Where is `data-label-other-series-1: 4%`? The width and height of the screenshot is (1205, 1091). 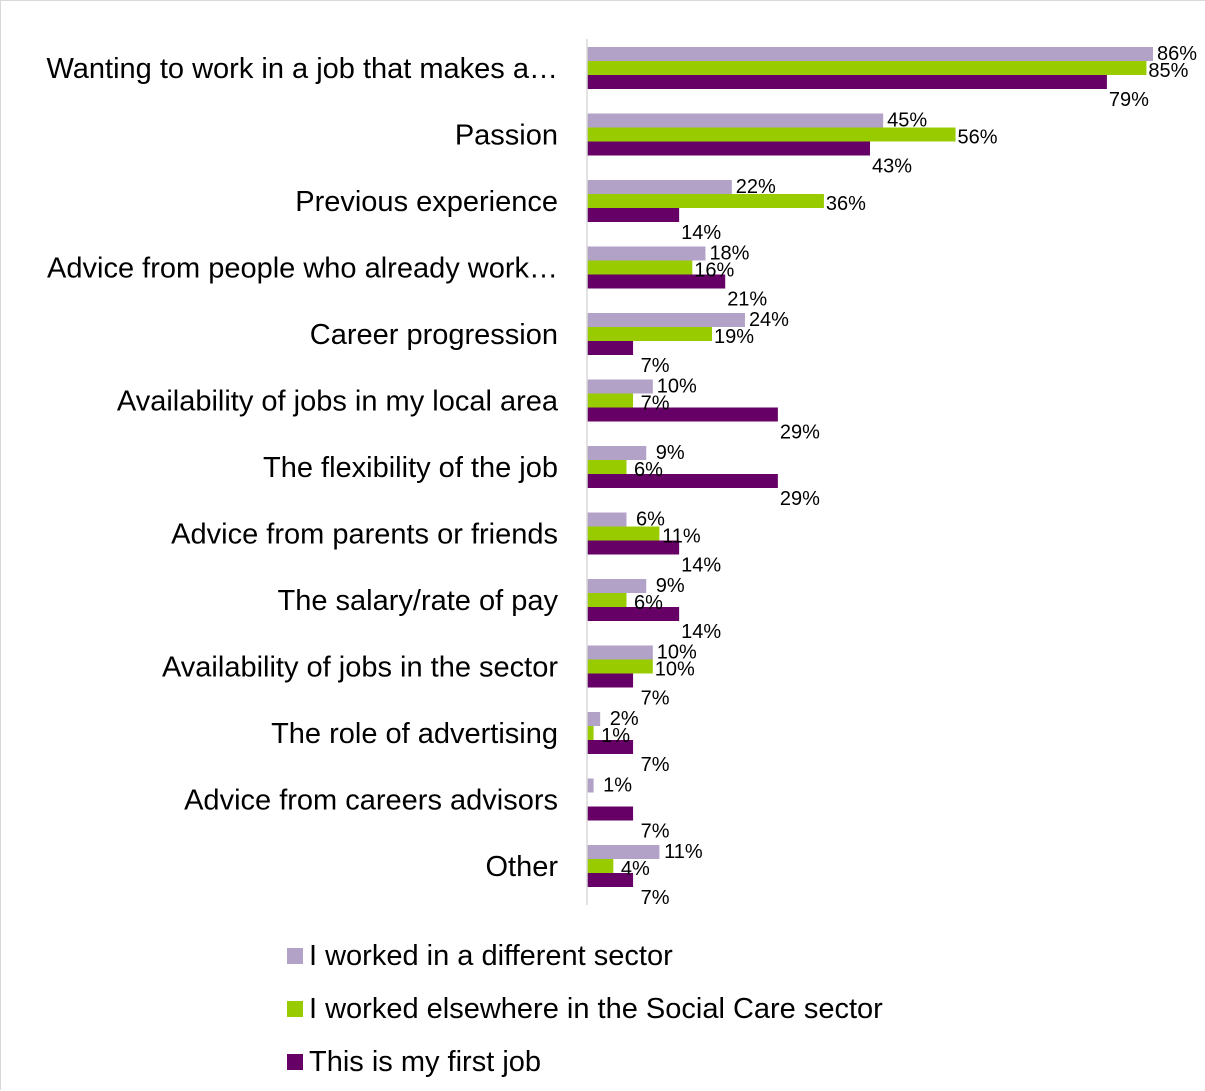
data-label-other-series-1: 4% is located at coordinates (635, 869).